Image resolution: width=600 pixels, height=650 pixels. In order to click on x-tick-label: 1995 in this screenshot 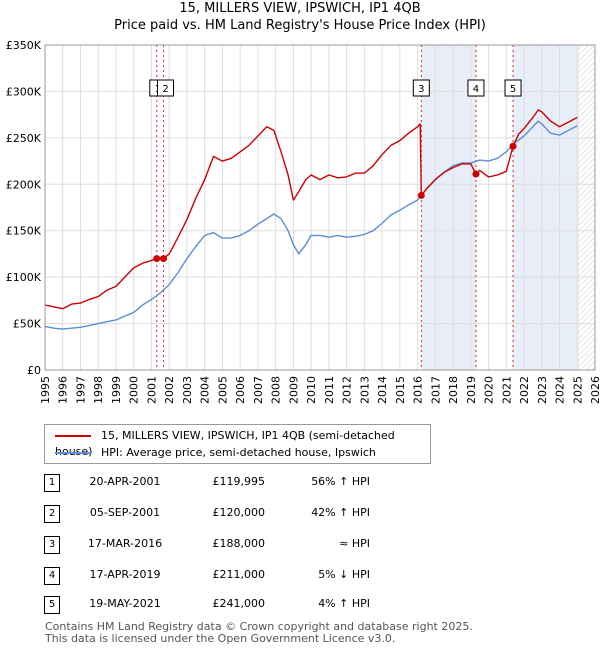, I will do `click(45, 390)`.